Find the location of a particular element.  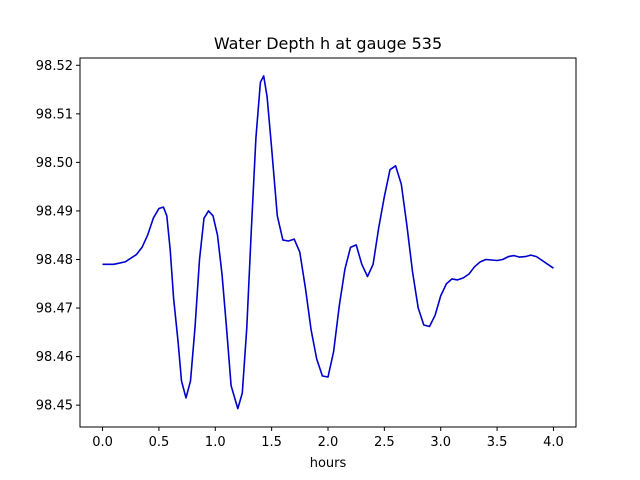

y-tick-label: 98.52 is located at coordinates (54, 66).